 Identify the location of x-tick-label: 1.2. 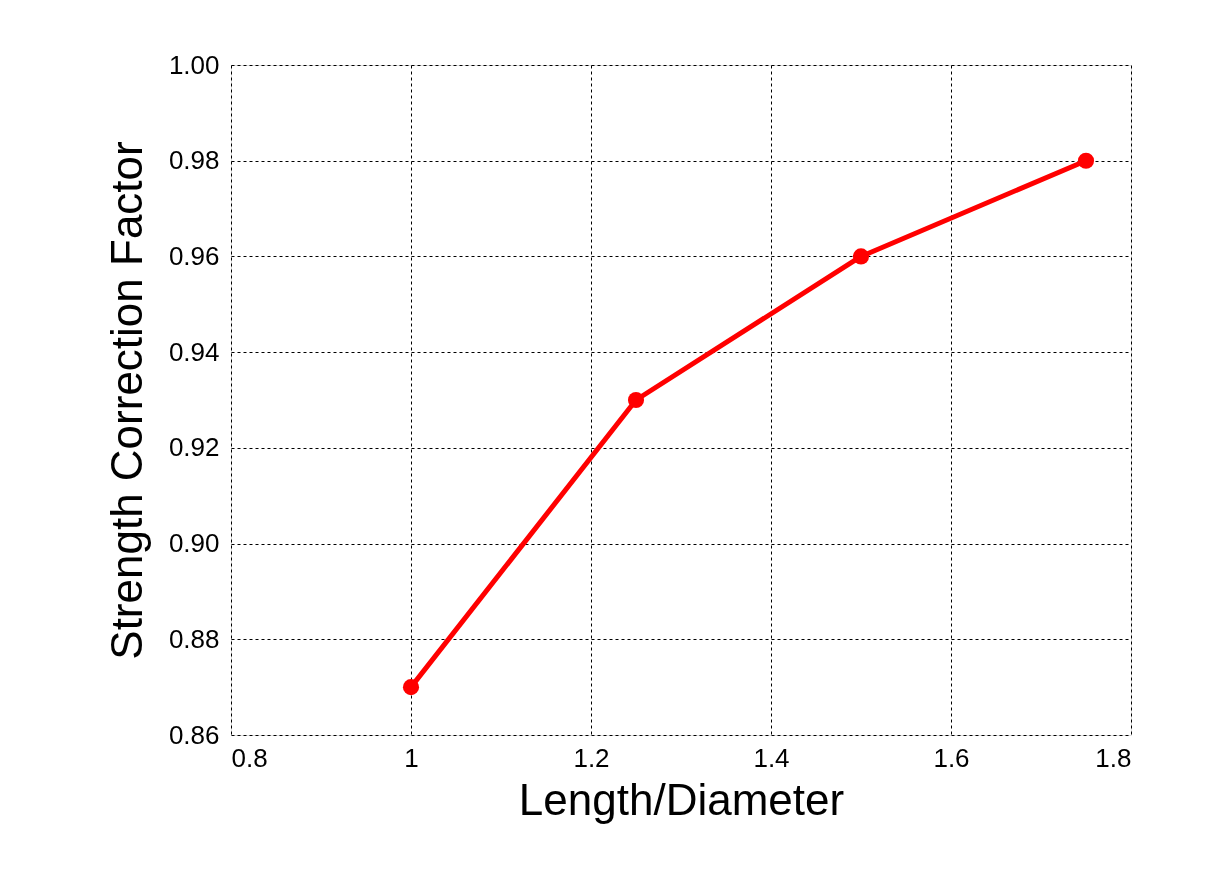
(591, 757).